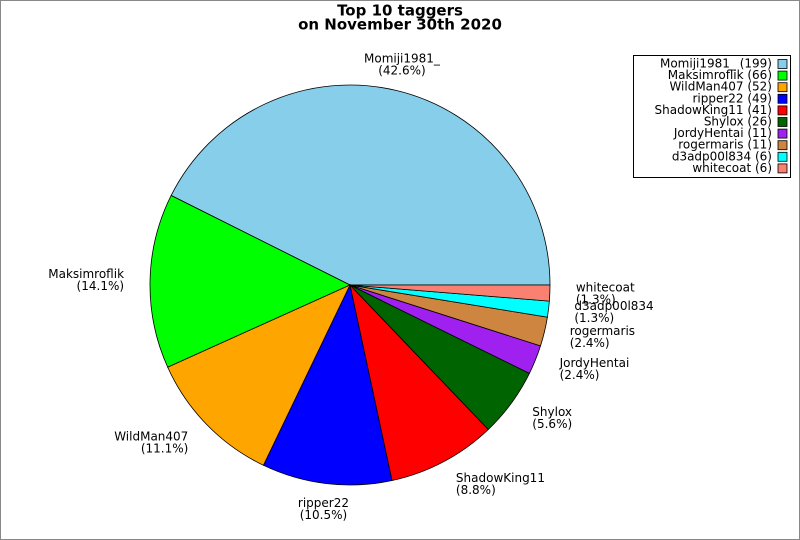 The width and height of the screenshot is (800, 540). I want to click on slice-label: WildMan407, so click(151, 436).